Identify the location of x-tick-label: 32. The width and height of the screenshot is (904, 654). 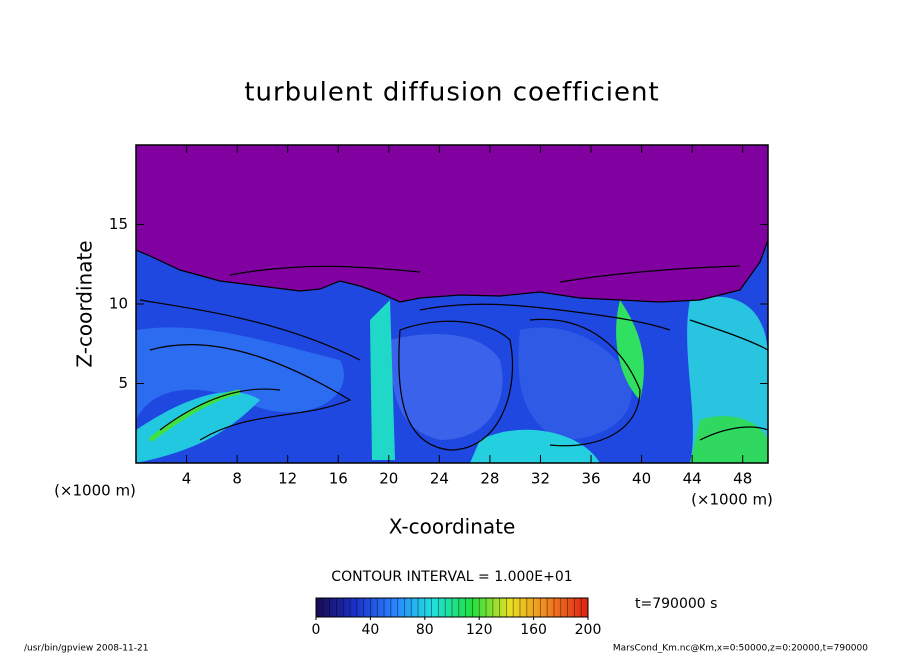
(540, 479).